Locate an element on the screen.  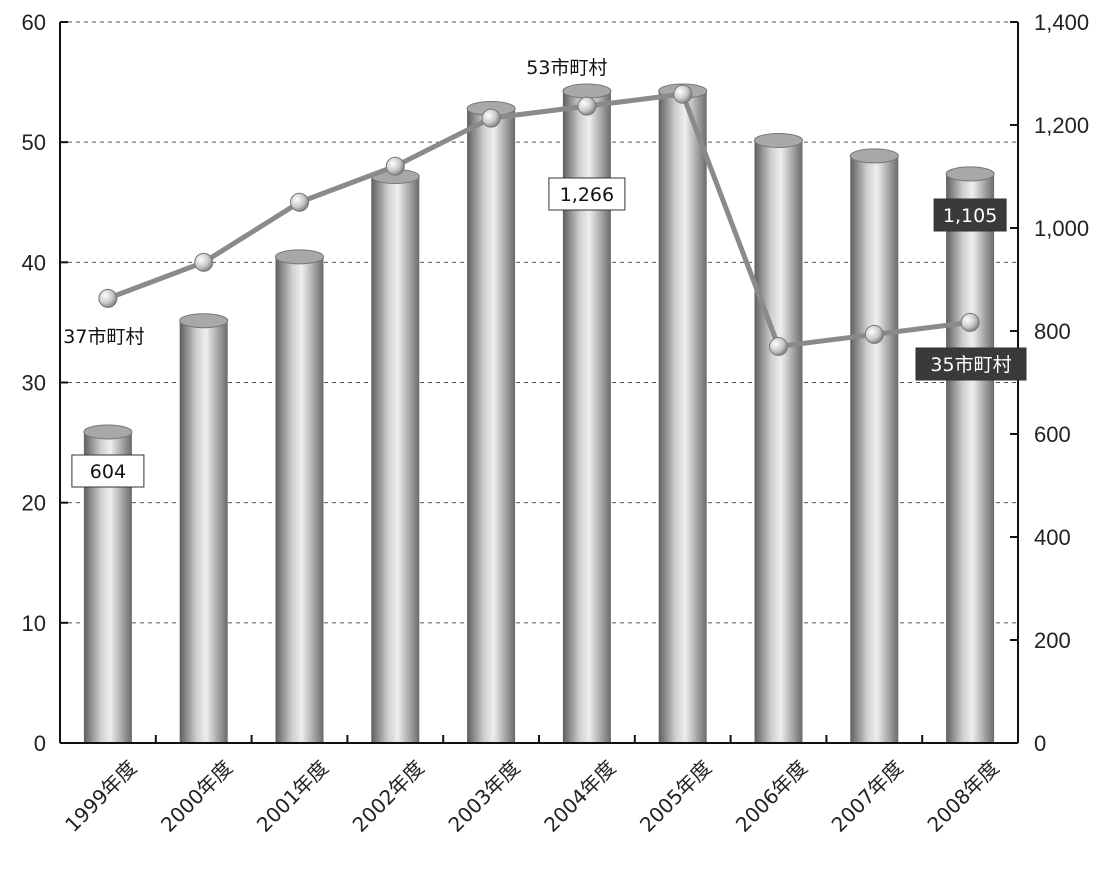
left-tick-label: 40 is located at coordinates (34, 262).